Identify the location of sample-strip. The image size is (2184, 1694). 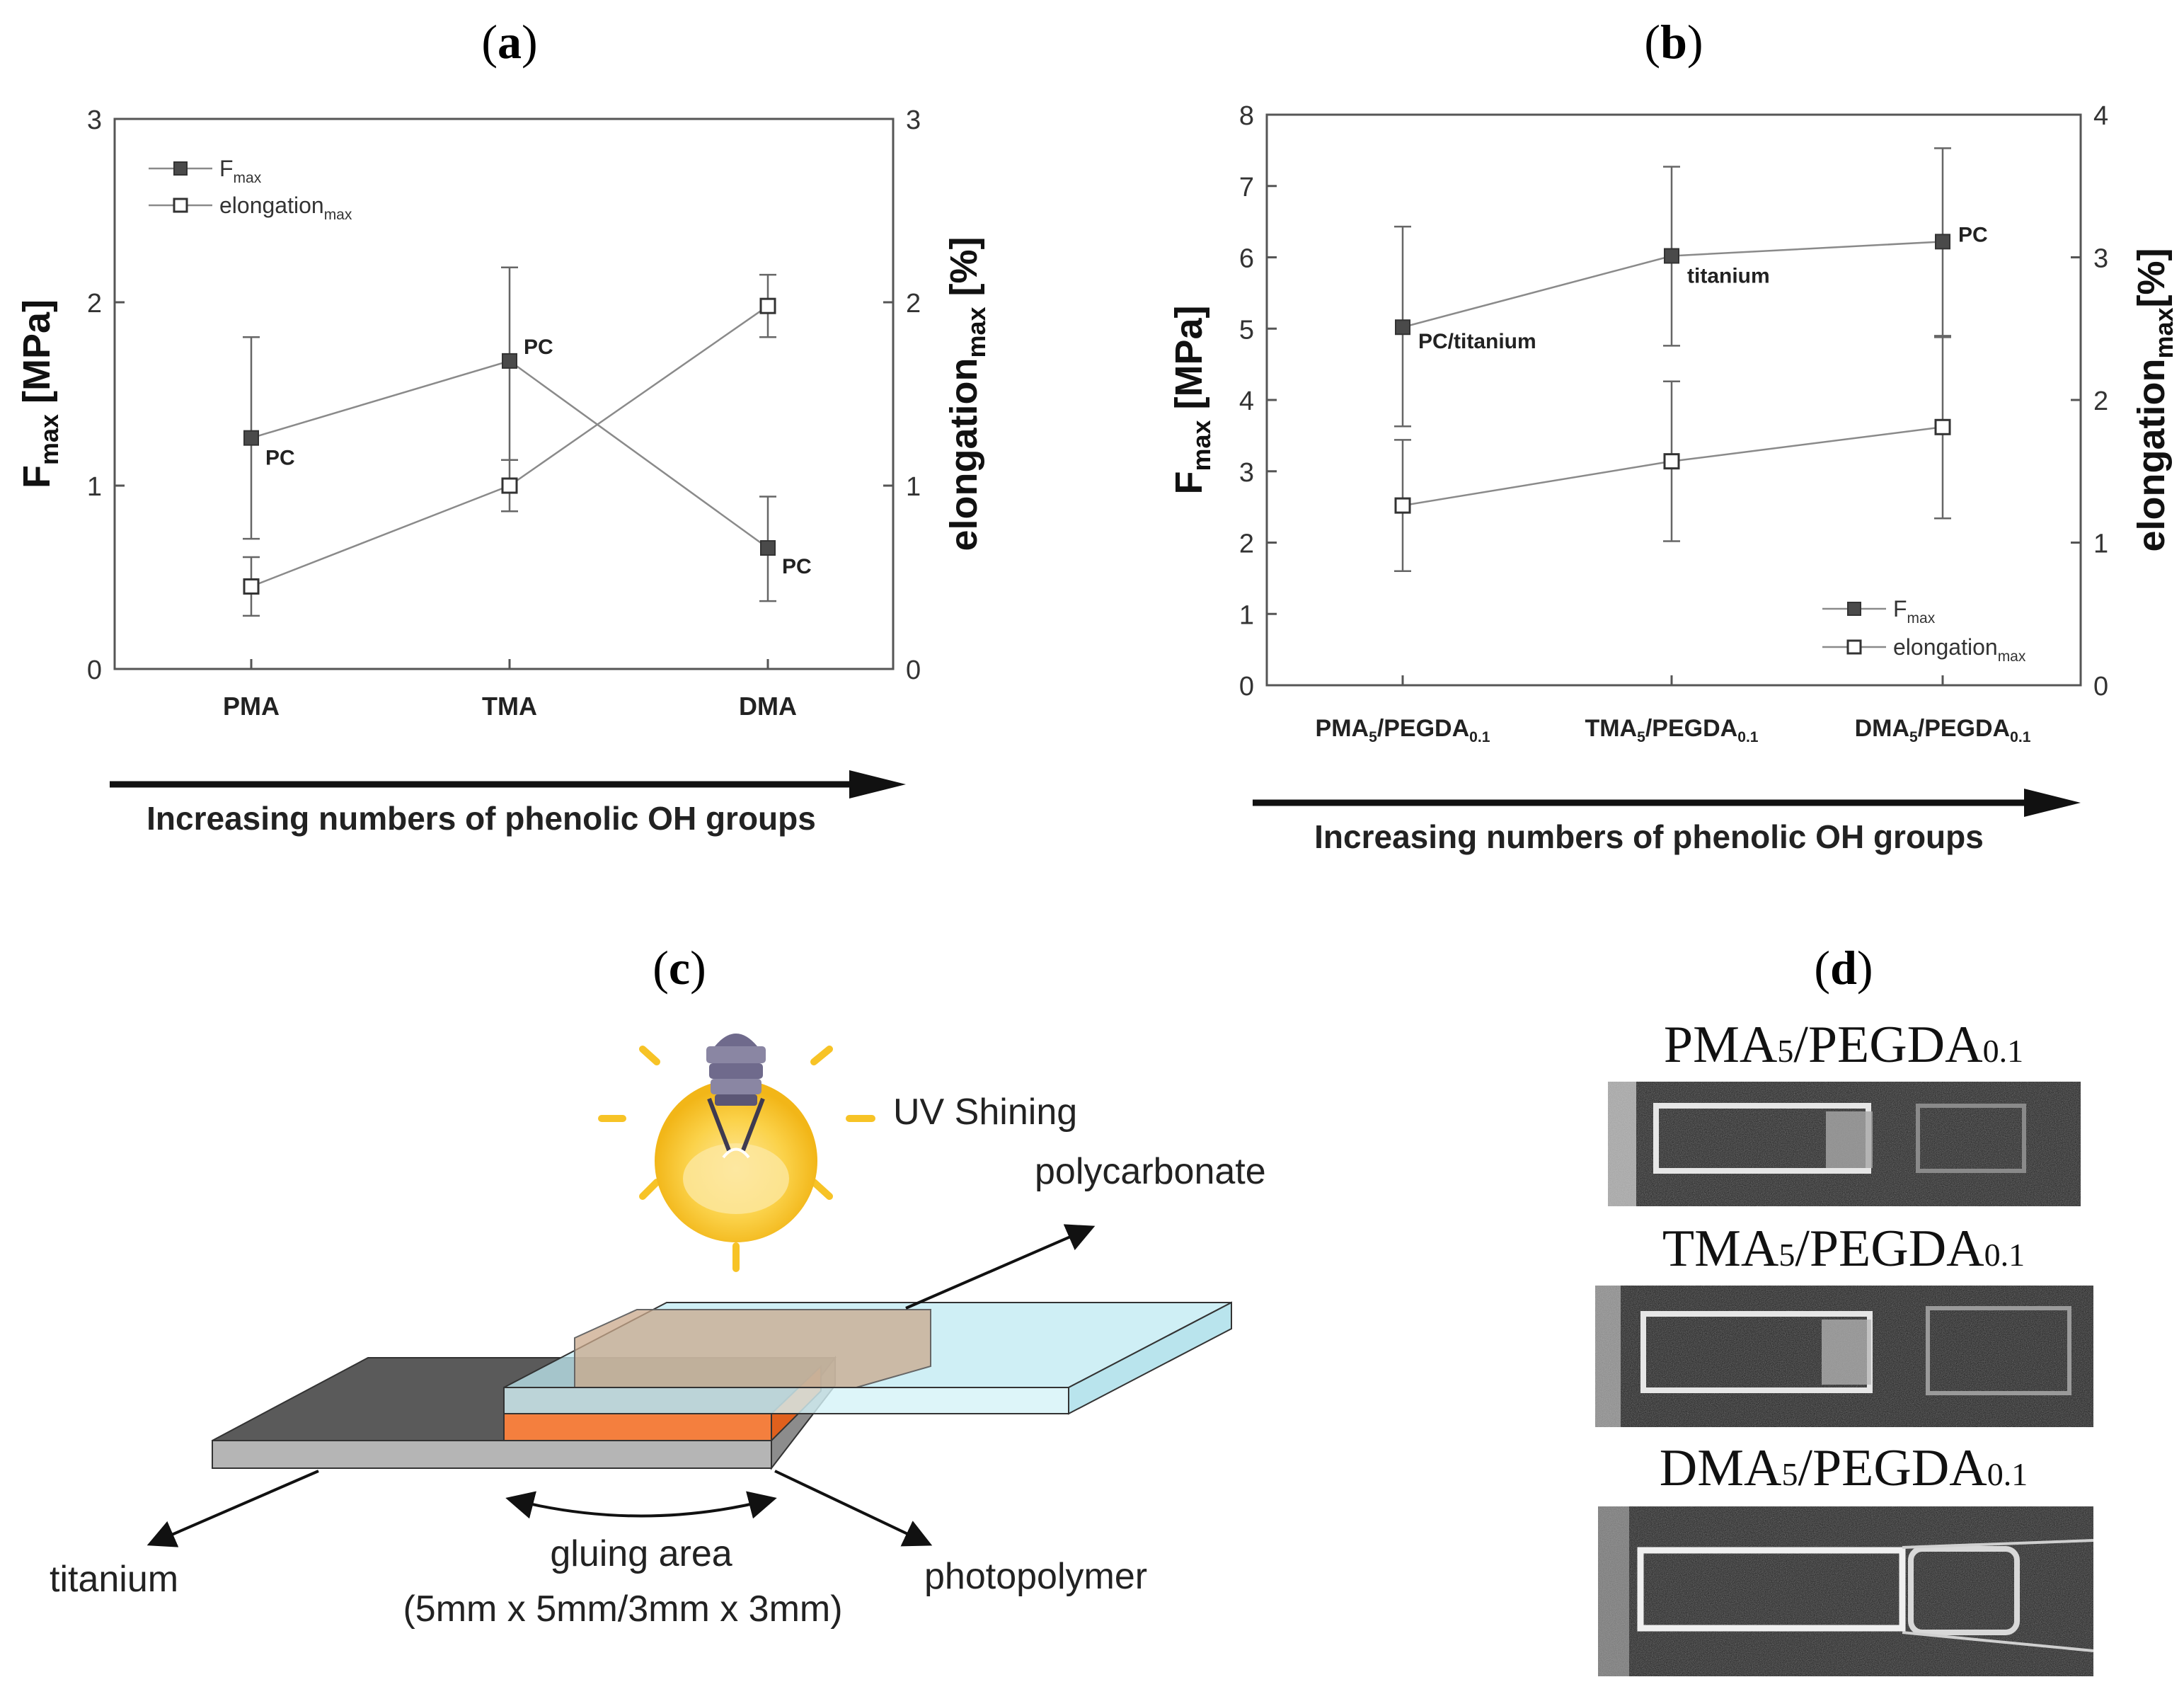
(1771, 1589).